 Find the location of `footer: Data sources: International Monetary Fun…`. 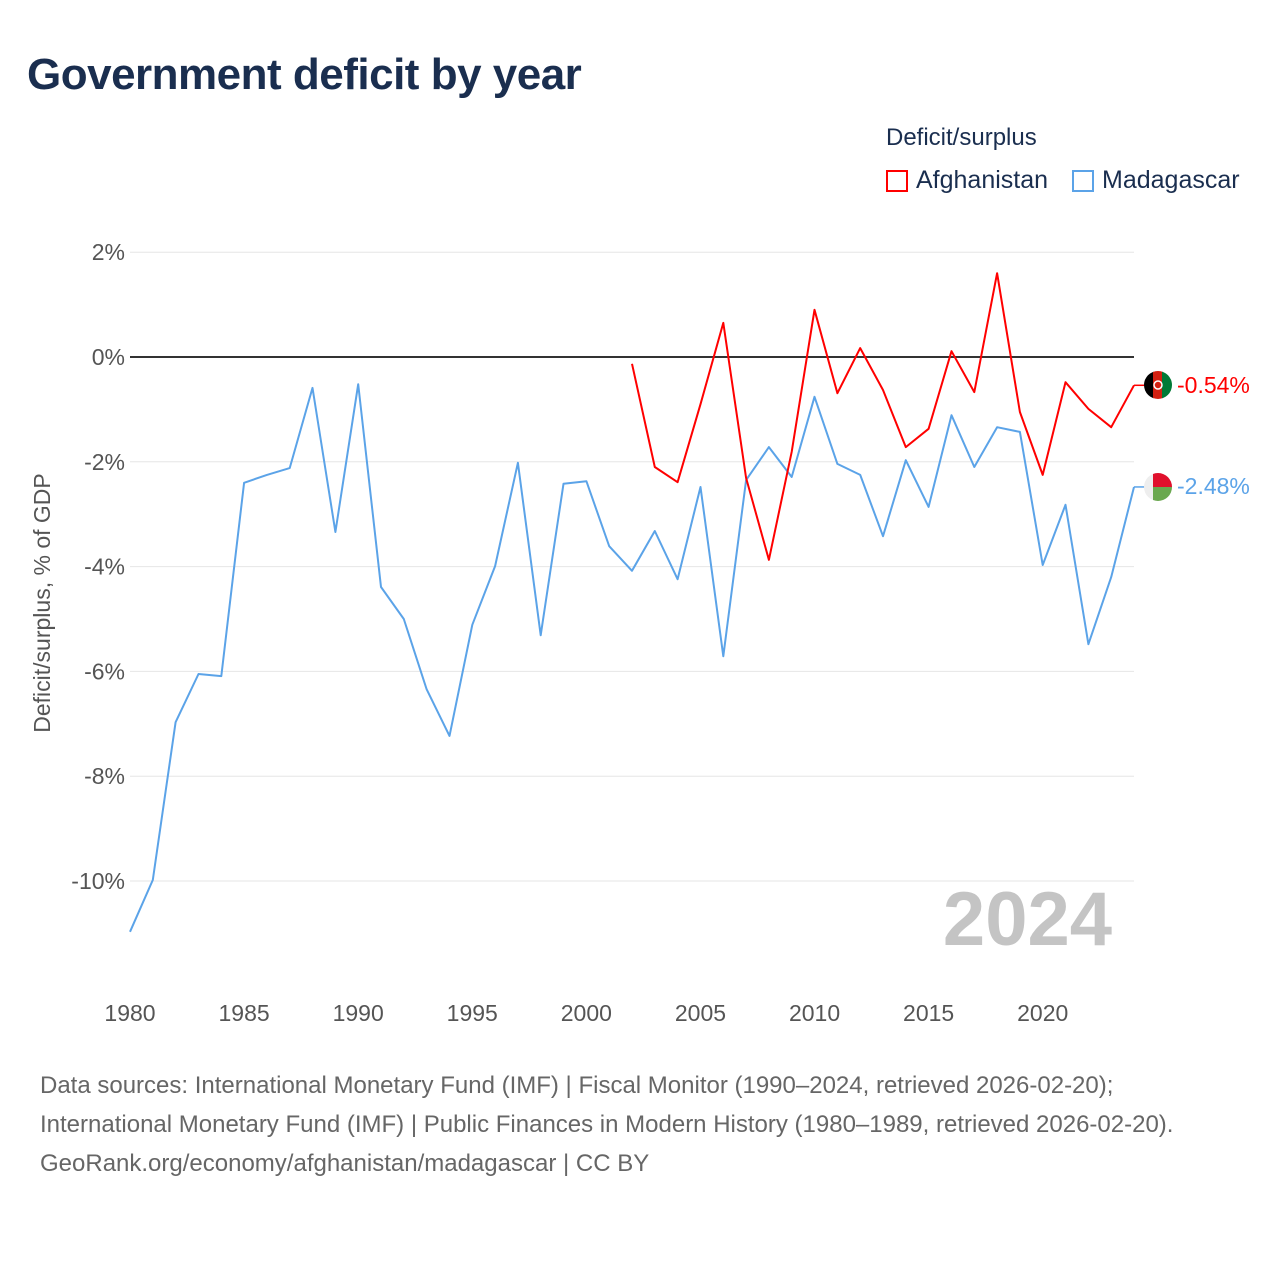

footer: Data sources: International Monetary Fun… is located at coordinates (640, 1124).